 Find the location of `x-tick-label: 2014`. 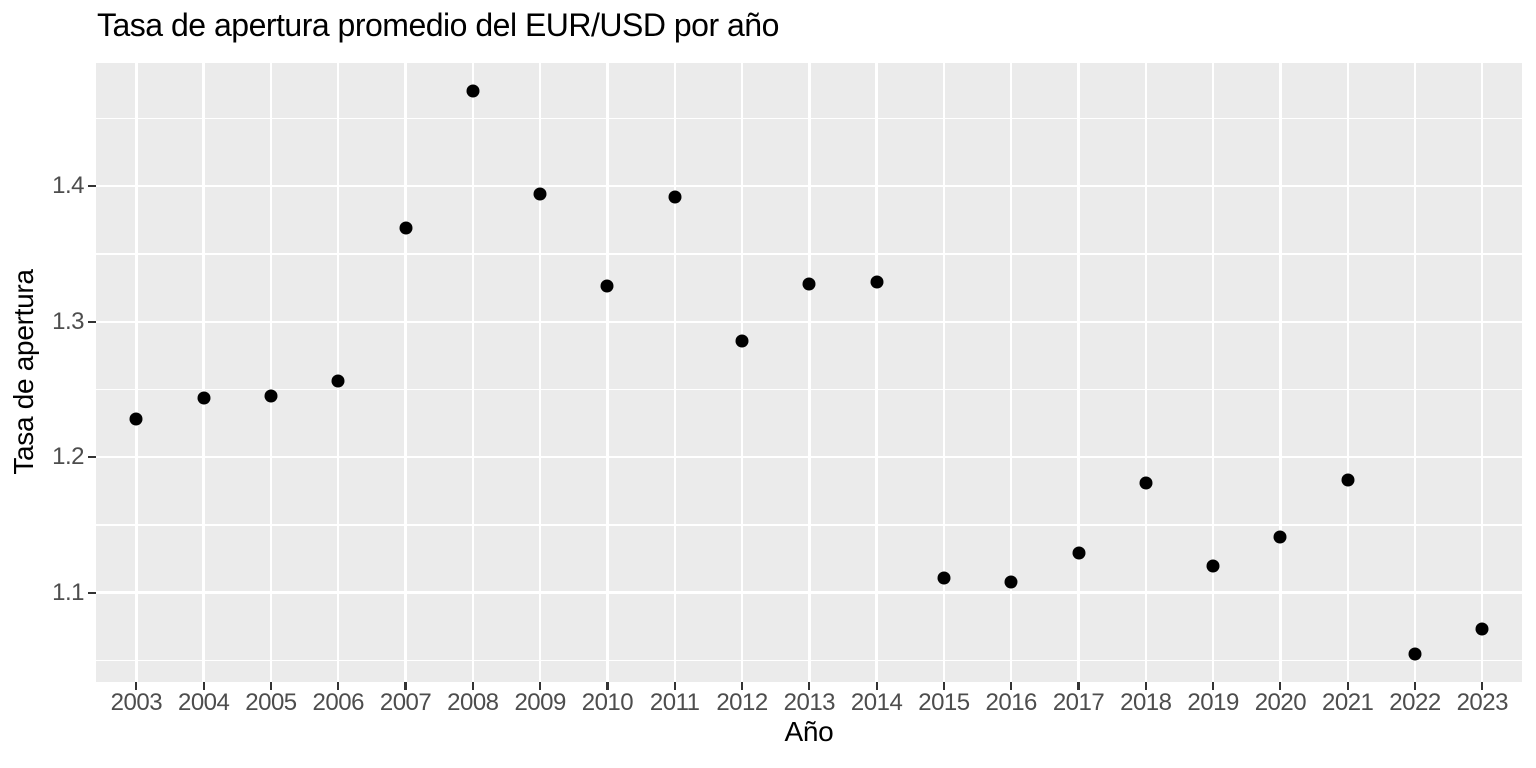

x-tick-label: 2014 is located at coordinates (876, 702).